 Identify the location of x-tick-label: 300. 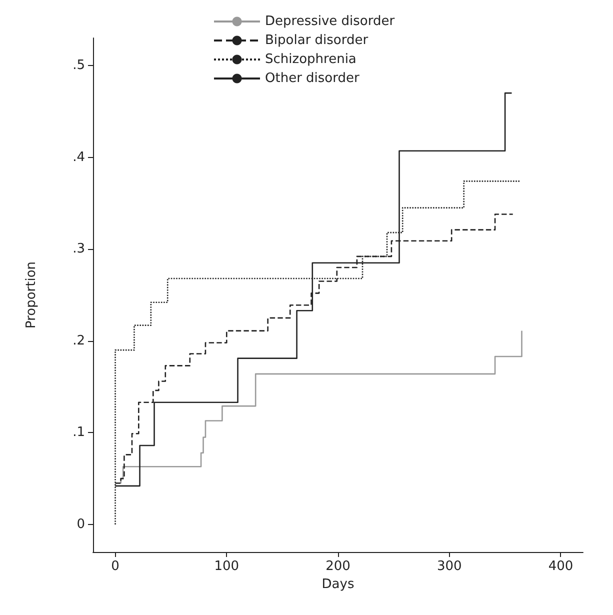
(449, 566).